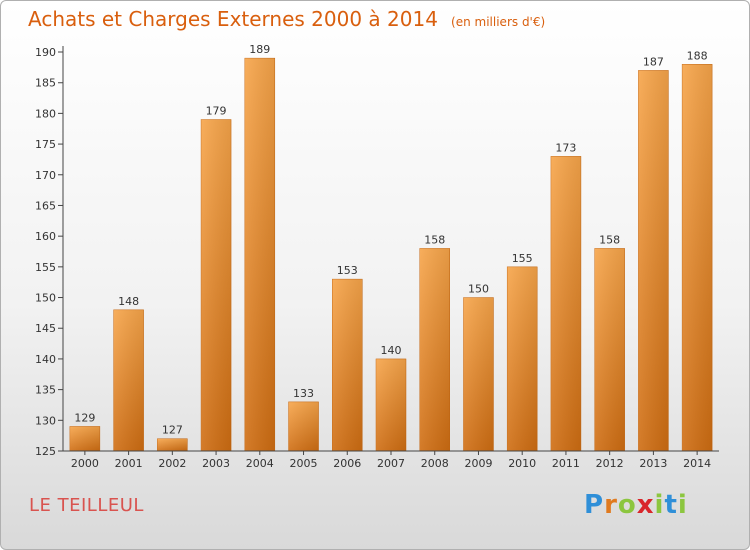 The width and height of the screenshot is (750, 550). Describe the element at coordinates (435, 463) in the screenshot. I see `x-tick-label: 2008` at that location.